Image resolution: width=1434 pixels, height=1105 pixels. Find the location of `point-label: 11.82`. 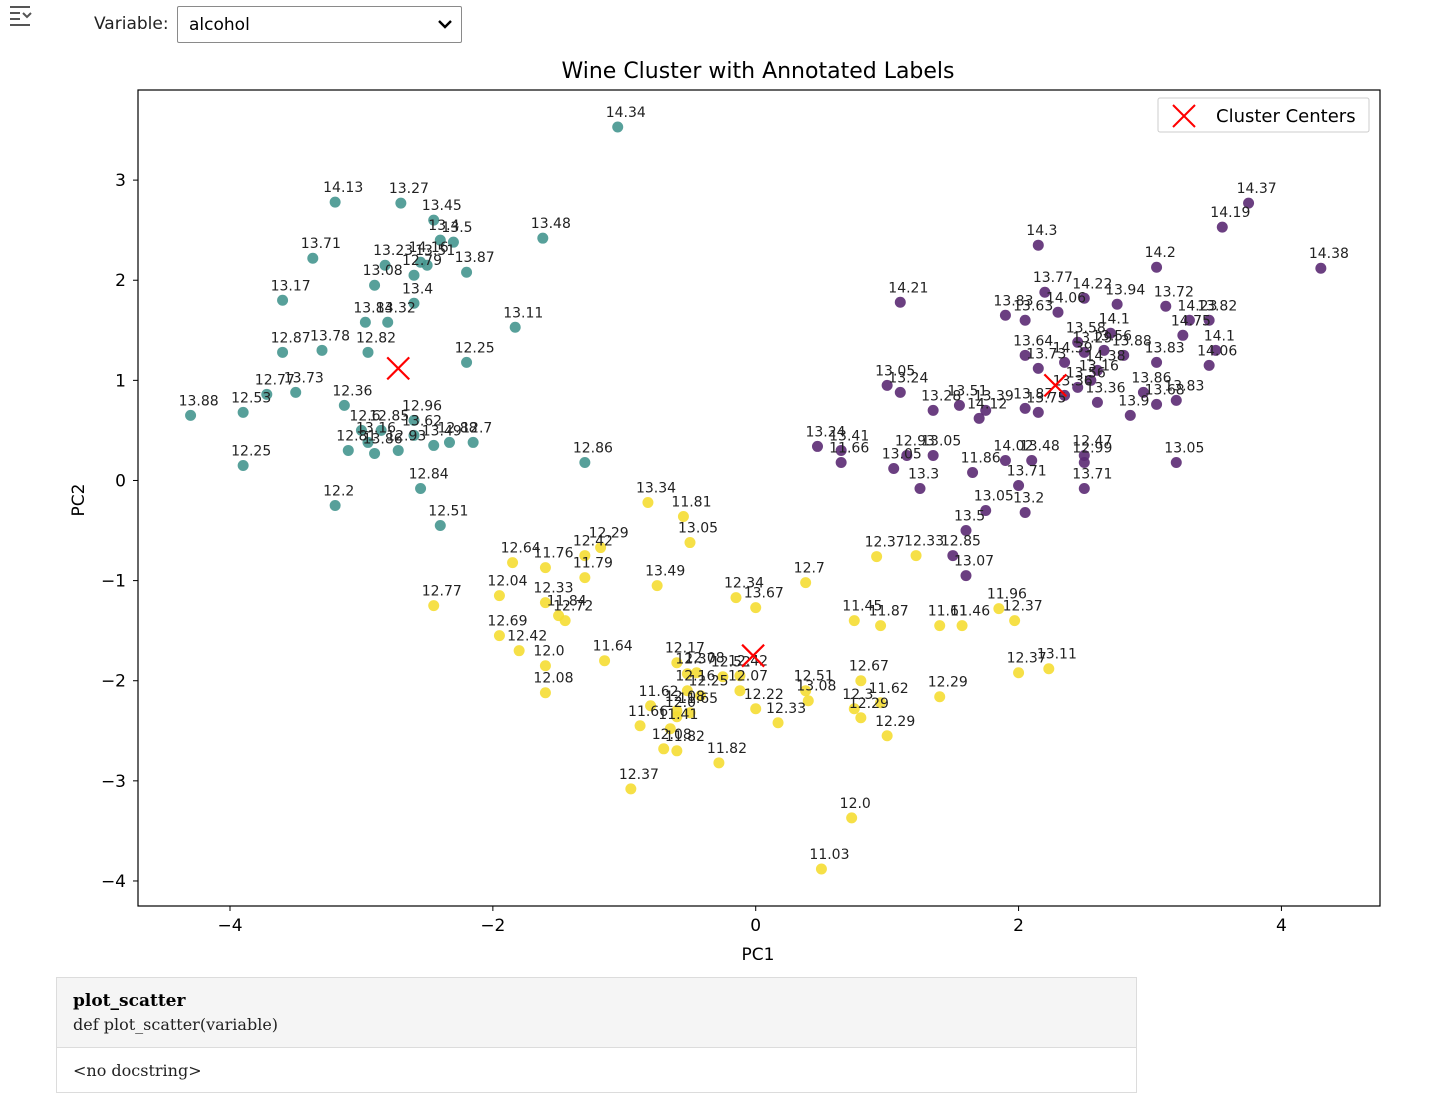

point-label: 11.82 is located at coordinates (685, 737).